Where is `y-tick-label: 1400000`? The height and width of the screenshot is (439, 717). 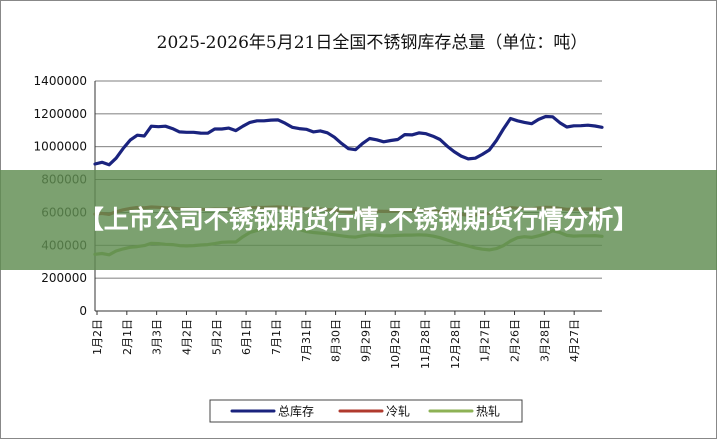
y-tick-label: 1400000 is located at coordinates (60, 81).